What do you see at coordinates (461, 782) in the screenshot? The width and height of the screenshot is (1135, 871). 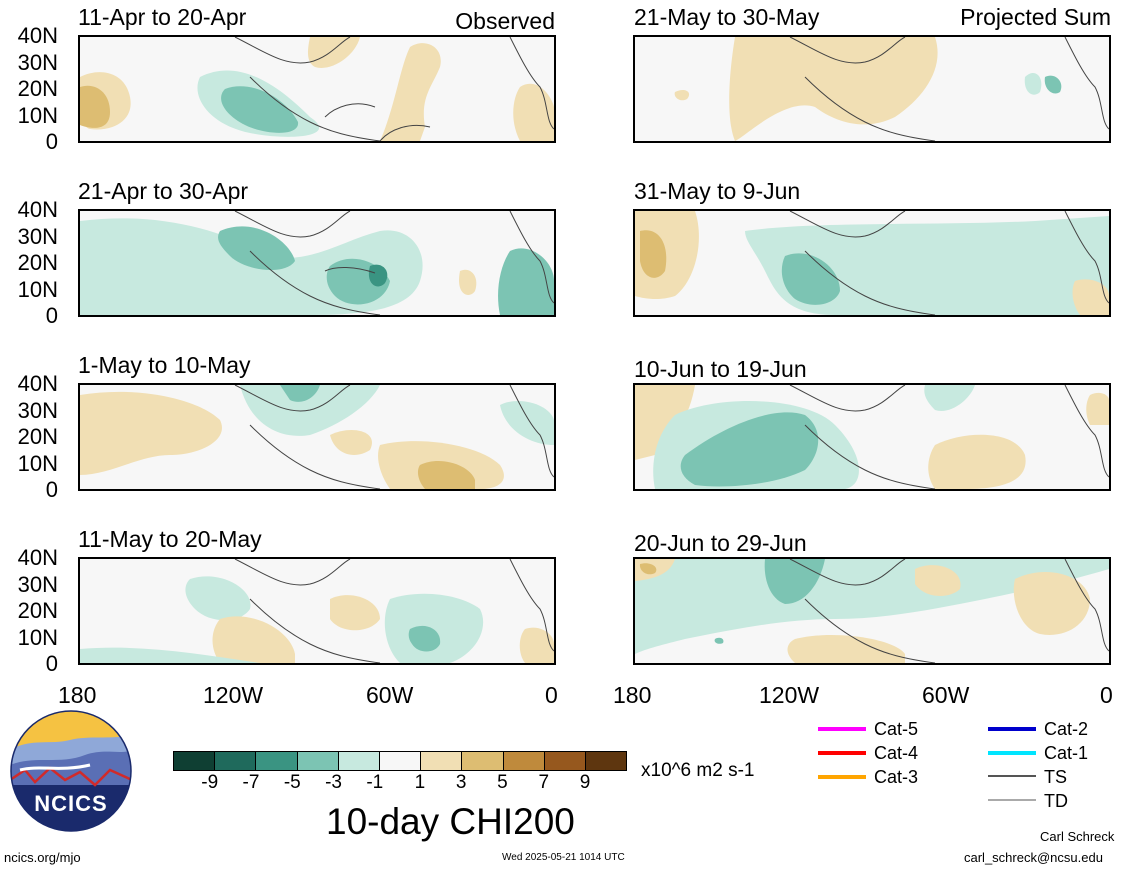 I see `colorbar-tick: 3` at bounding box center [461, 782].